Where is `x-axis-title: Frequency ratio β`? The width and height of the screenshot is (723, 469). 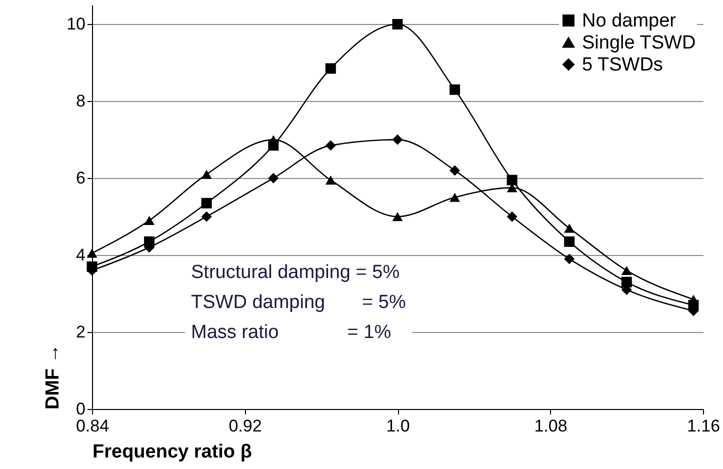
x-axis-title: Frequency ratio β is located at coordinates (172, 452).